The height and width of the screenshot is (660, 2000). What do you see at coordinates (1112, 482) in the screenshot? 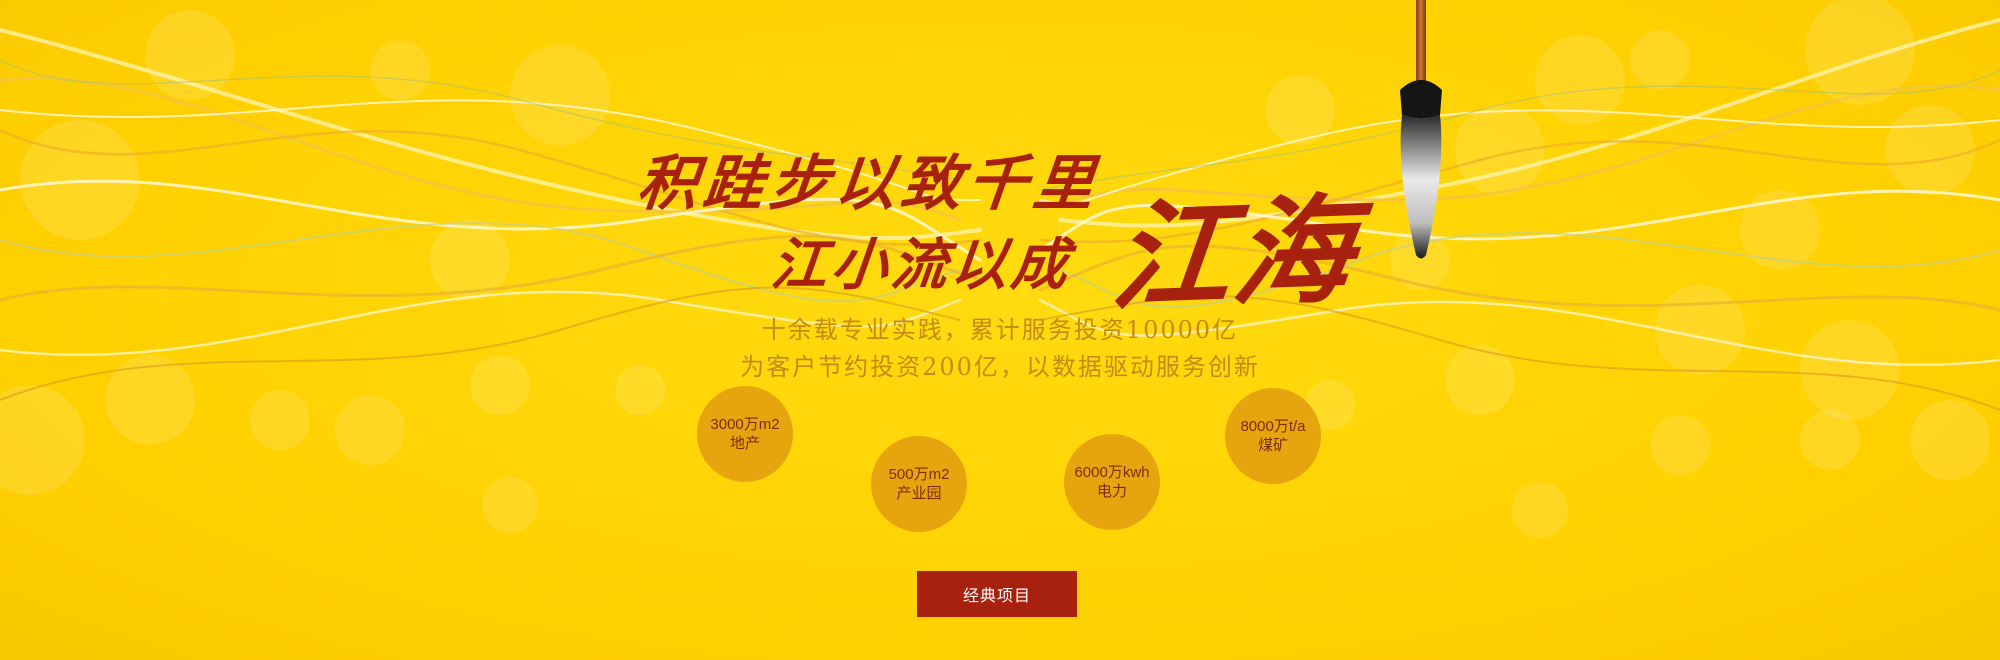
I see `stat-electricity: 6000万kwh 电力` at bounding box center [1112, 482].